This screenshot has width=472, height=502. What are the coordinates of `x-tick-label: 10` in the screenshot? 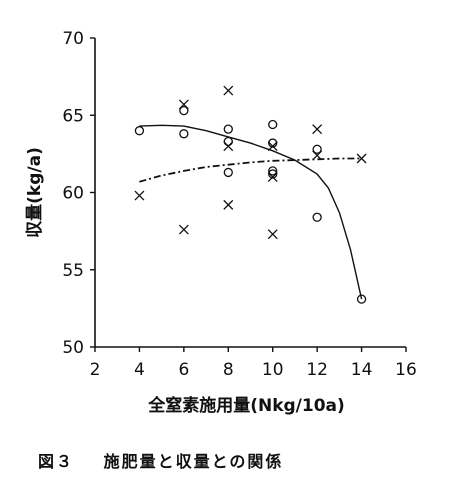 It's located at (273, 370).